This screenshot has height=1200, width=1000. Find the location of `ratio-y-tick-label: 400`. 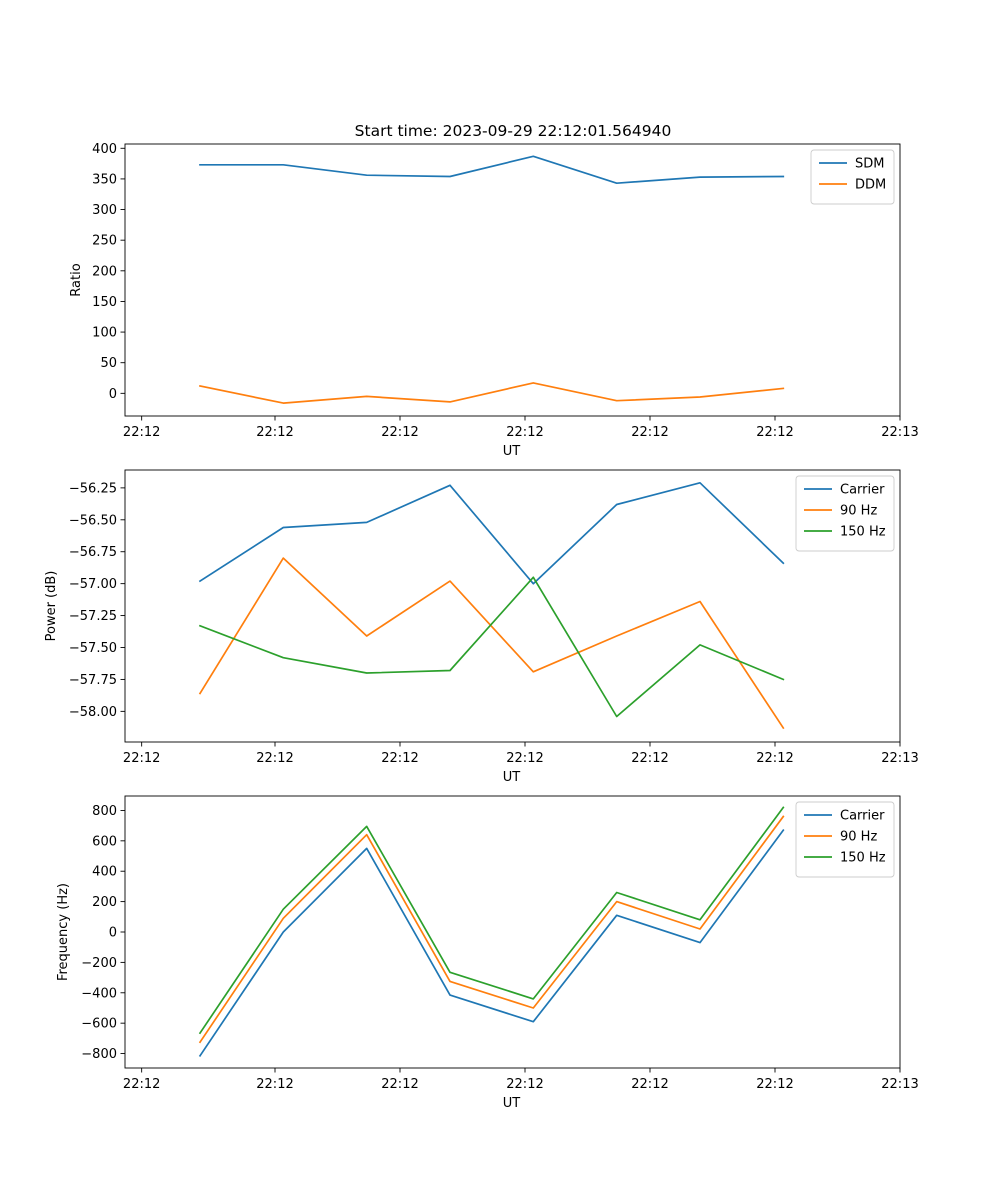

ratio-y-tick-label: 400 is located at coordinates (104, 149).